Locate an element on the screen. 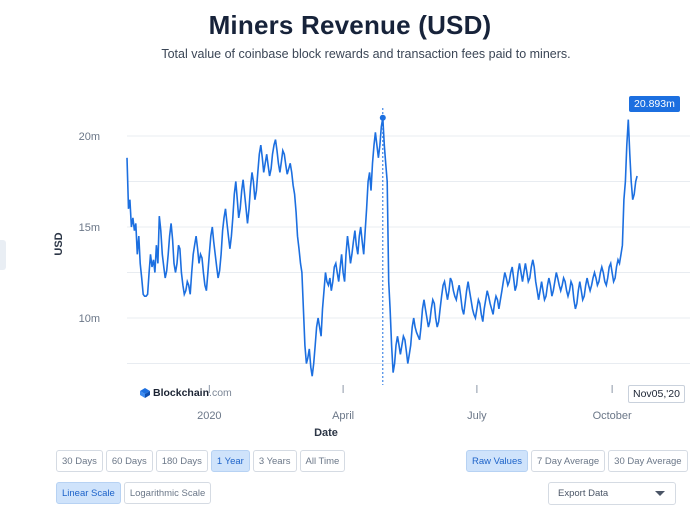 This screenshot has width=700, height=517. scale-group: Linear Scale Logarithmic Scale is located at coordinates (135, 493).